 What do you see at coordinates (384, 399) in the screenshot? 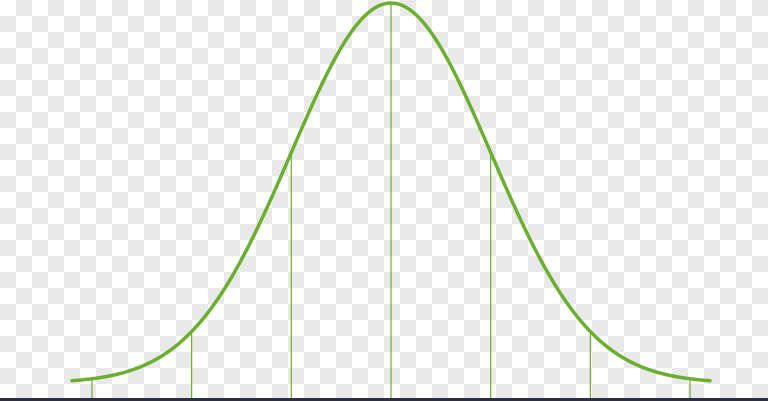
I see `bottom-border` at bounding box center [384, 399].